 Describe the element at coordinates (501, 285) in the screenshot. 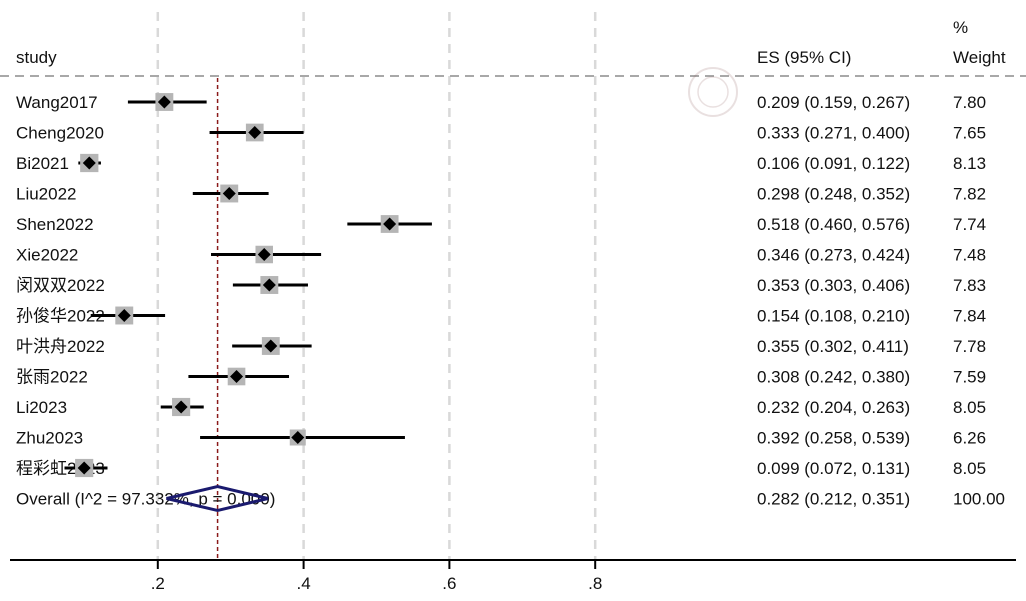

I see `study-row: 闵双双2022 0.353 (0.303, 0.406) 7.83` at that location.